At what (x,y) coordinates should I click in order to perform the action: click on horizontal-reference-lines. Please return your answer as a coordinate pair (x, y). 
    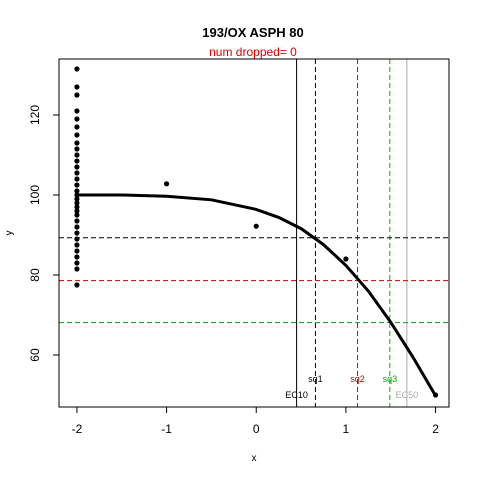
    Looking at the image, I should click on (254, 280).